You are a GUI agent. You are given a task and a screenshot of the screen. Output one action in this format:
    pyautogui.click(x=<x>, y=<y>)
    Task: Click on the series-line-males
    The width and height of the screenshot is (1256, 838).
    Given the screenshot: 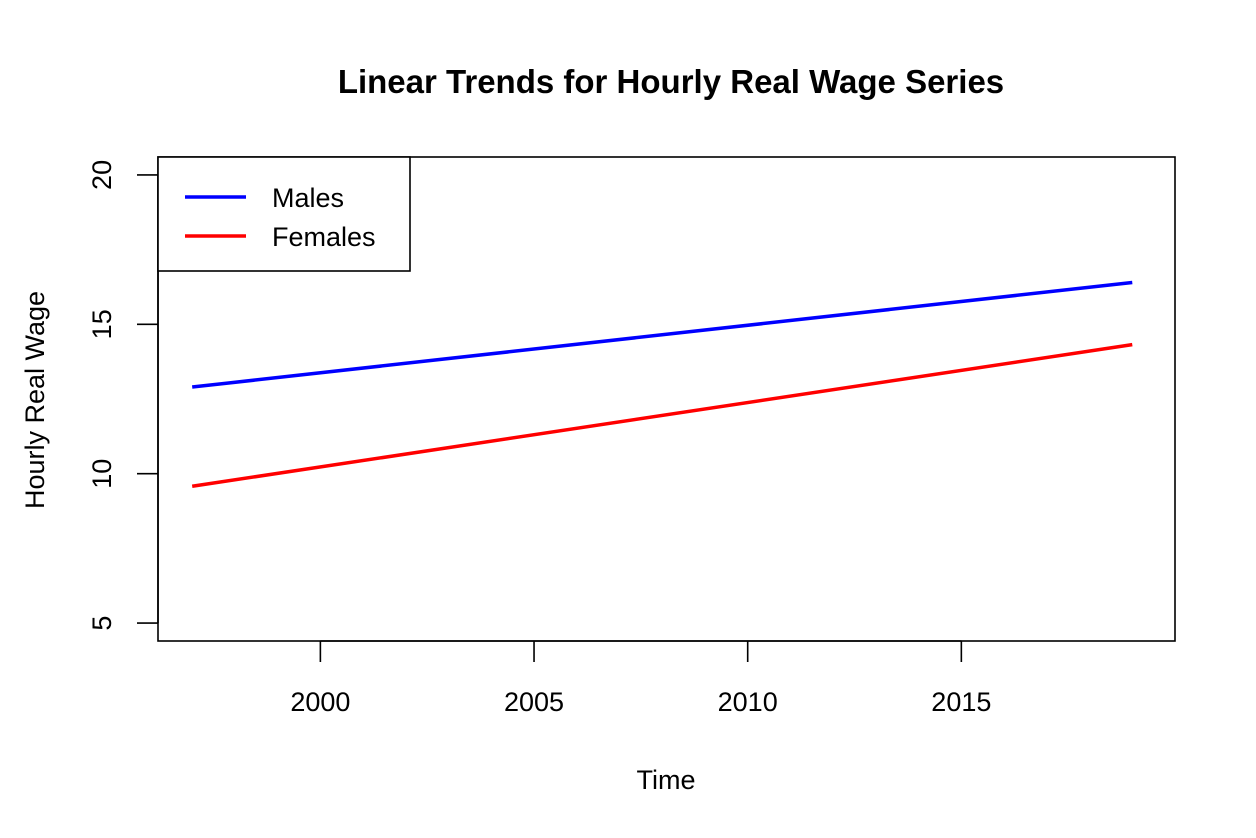 What is the action you would take?
    pyautogui.click(x=662, y=334)
    